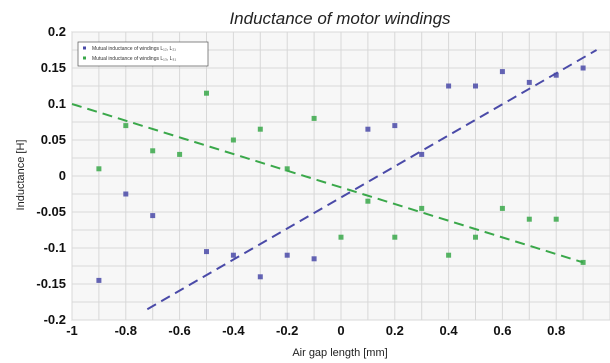 Image resolution: width=610 pixels, height=363 pixels. I want to click on x-tick-label: 0, so click(340, 330).